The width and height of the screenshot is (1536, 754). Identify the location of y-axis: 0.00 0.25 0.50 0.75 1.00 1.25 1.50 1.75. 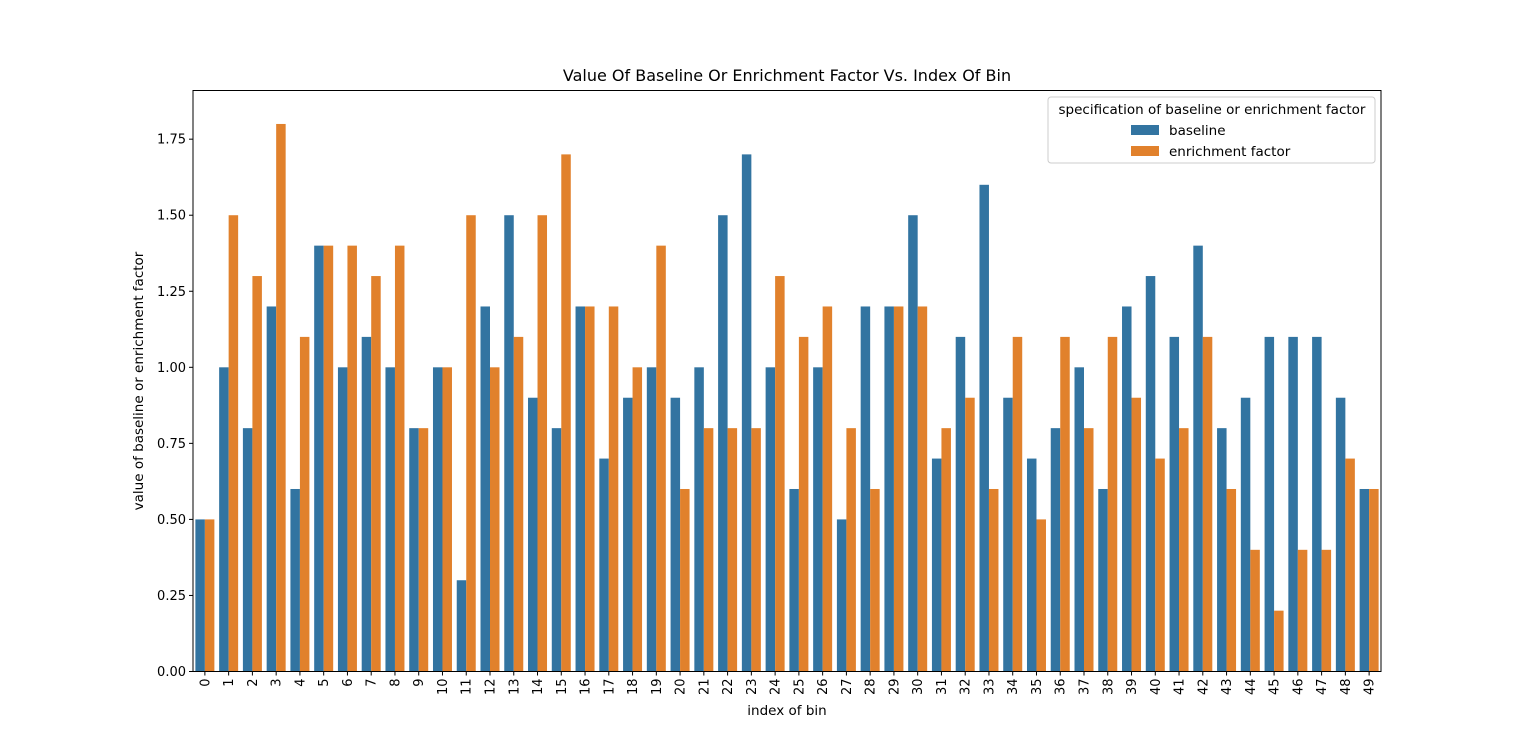
(175, 406).